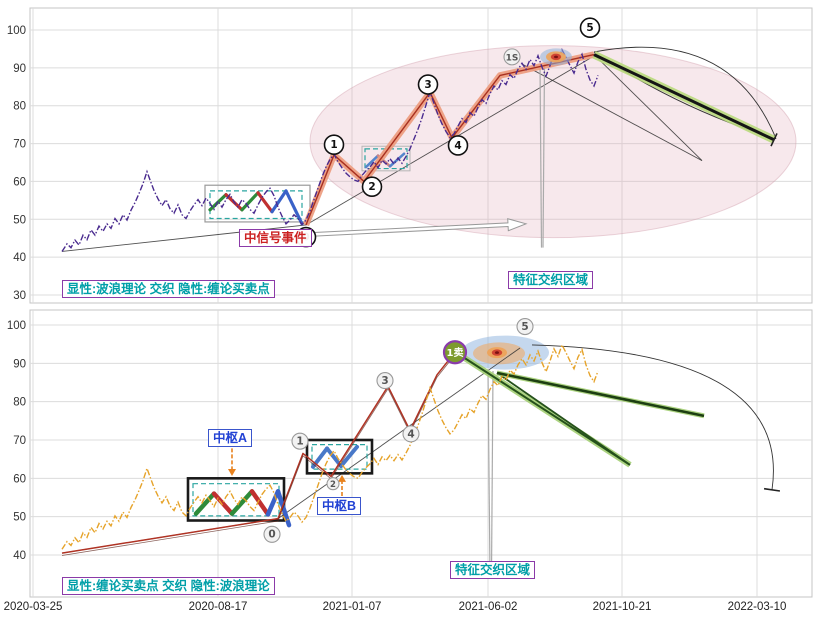 The image size is (819, 617). Describe the element at coordinates (275, 238) in the screenshot. I see `signal-event-label: 中信号事件` at that location.